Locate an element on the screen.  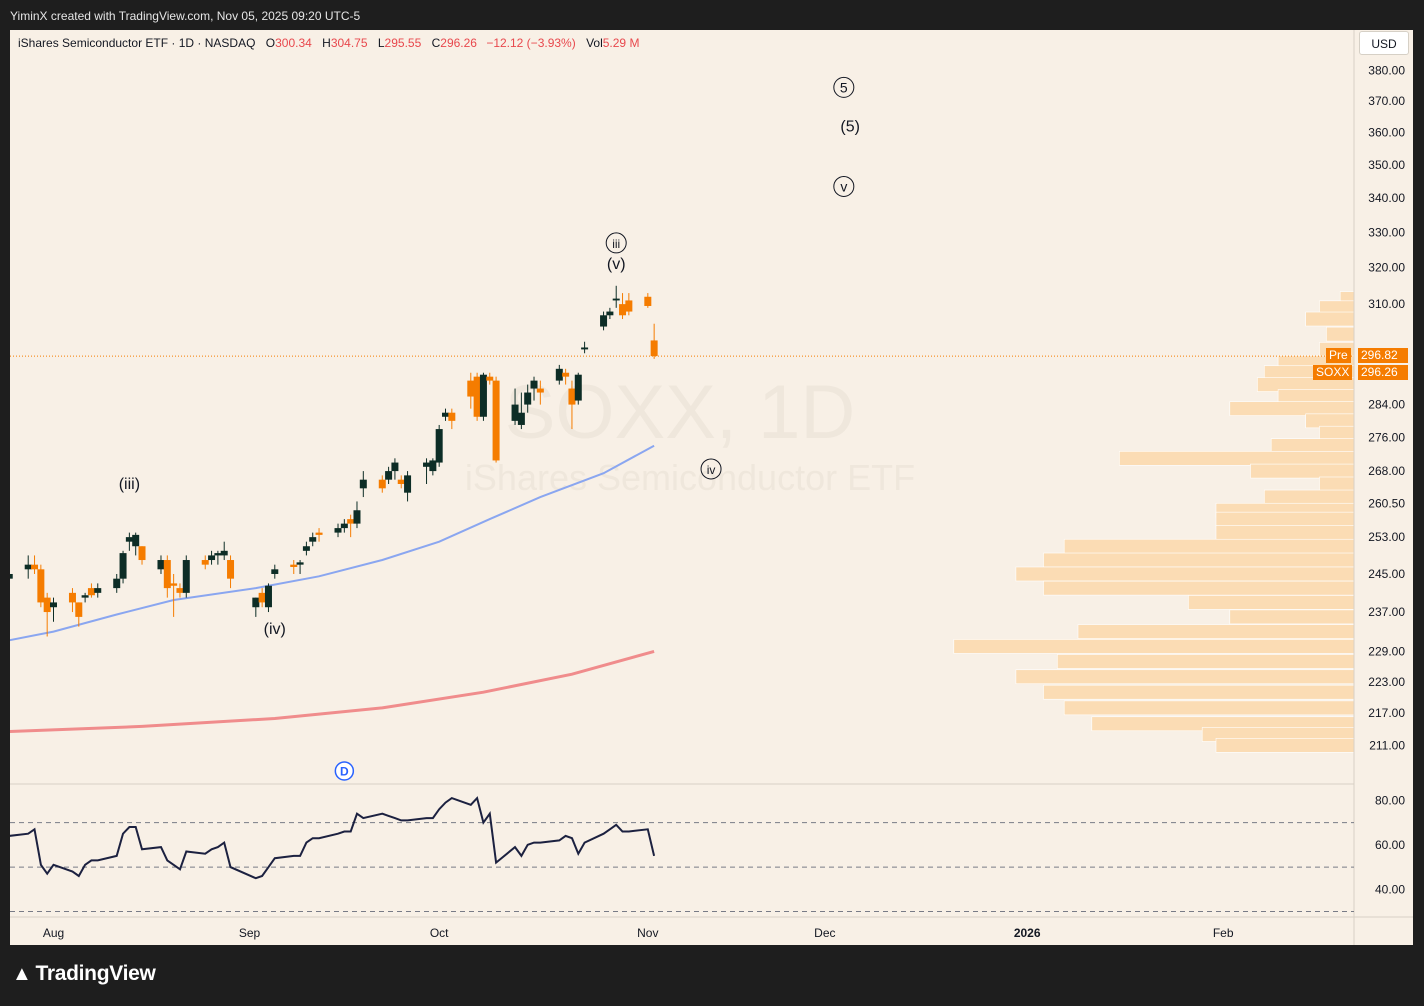
pre-label-tag: Pre is located at coordinates (1338, 355).